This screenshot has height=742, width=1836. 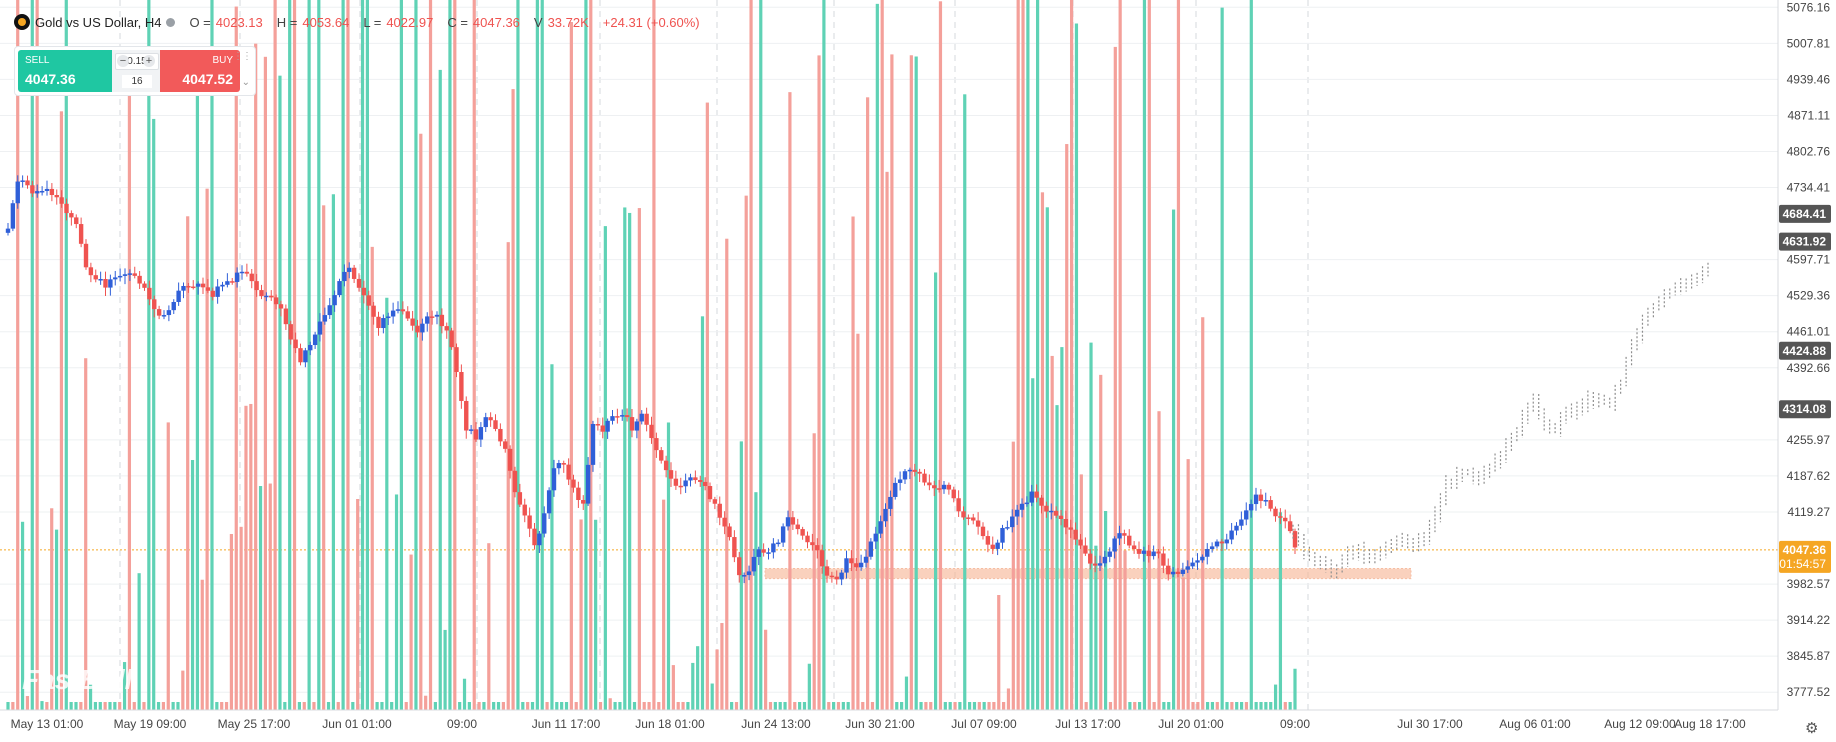 I want to click on low-label: L =, so click(x=372, y=22).